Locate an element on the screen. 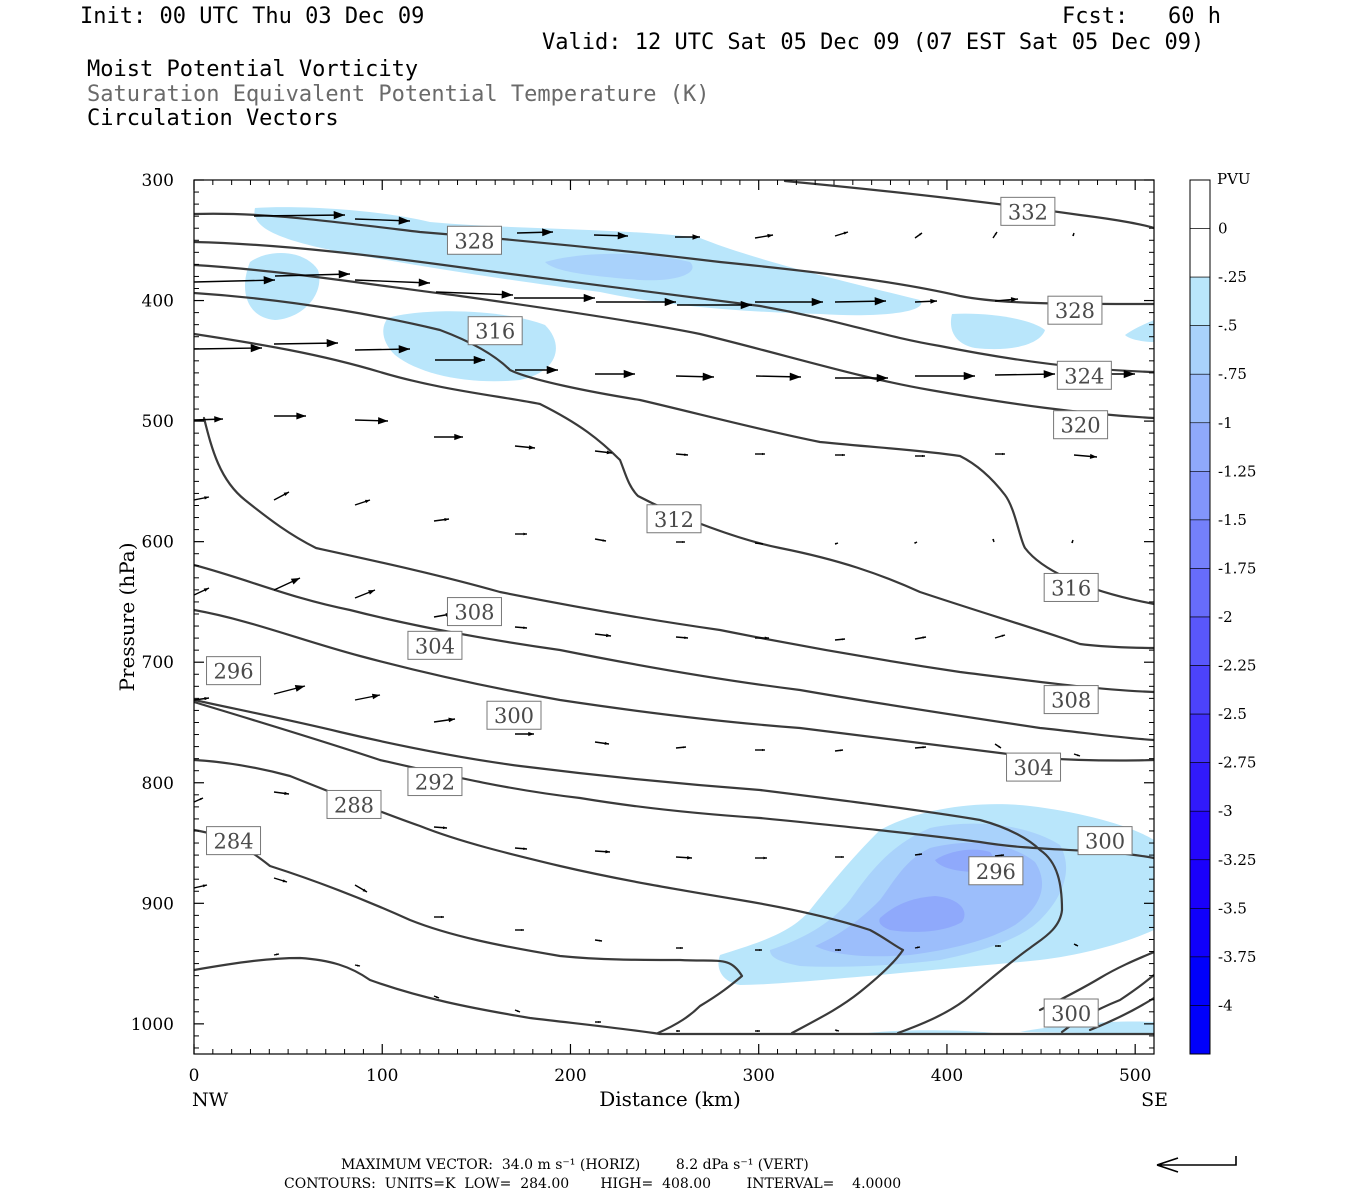  colorbar-tick-label: -1 is located at coordinates (1225, 423).